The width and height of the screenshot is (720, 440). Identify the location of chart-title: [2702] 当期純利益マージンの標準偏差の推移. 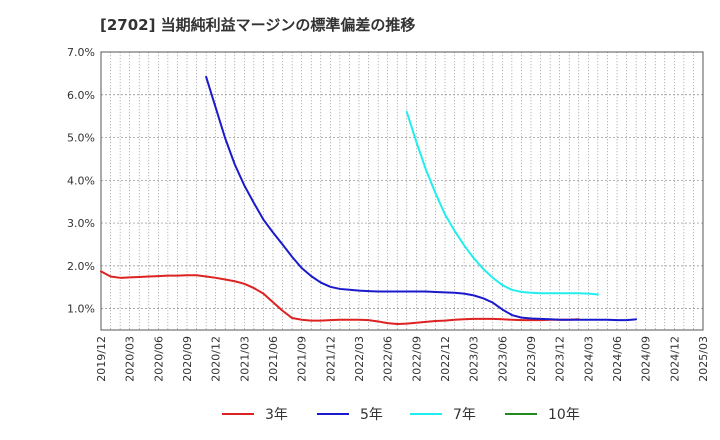
(258, 25).